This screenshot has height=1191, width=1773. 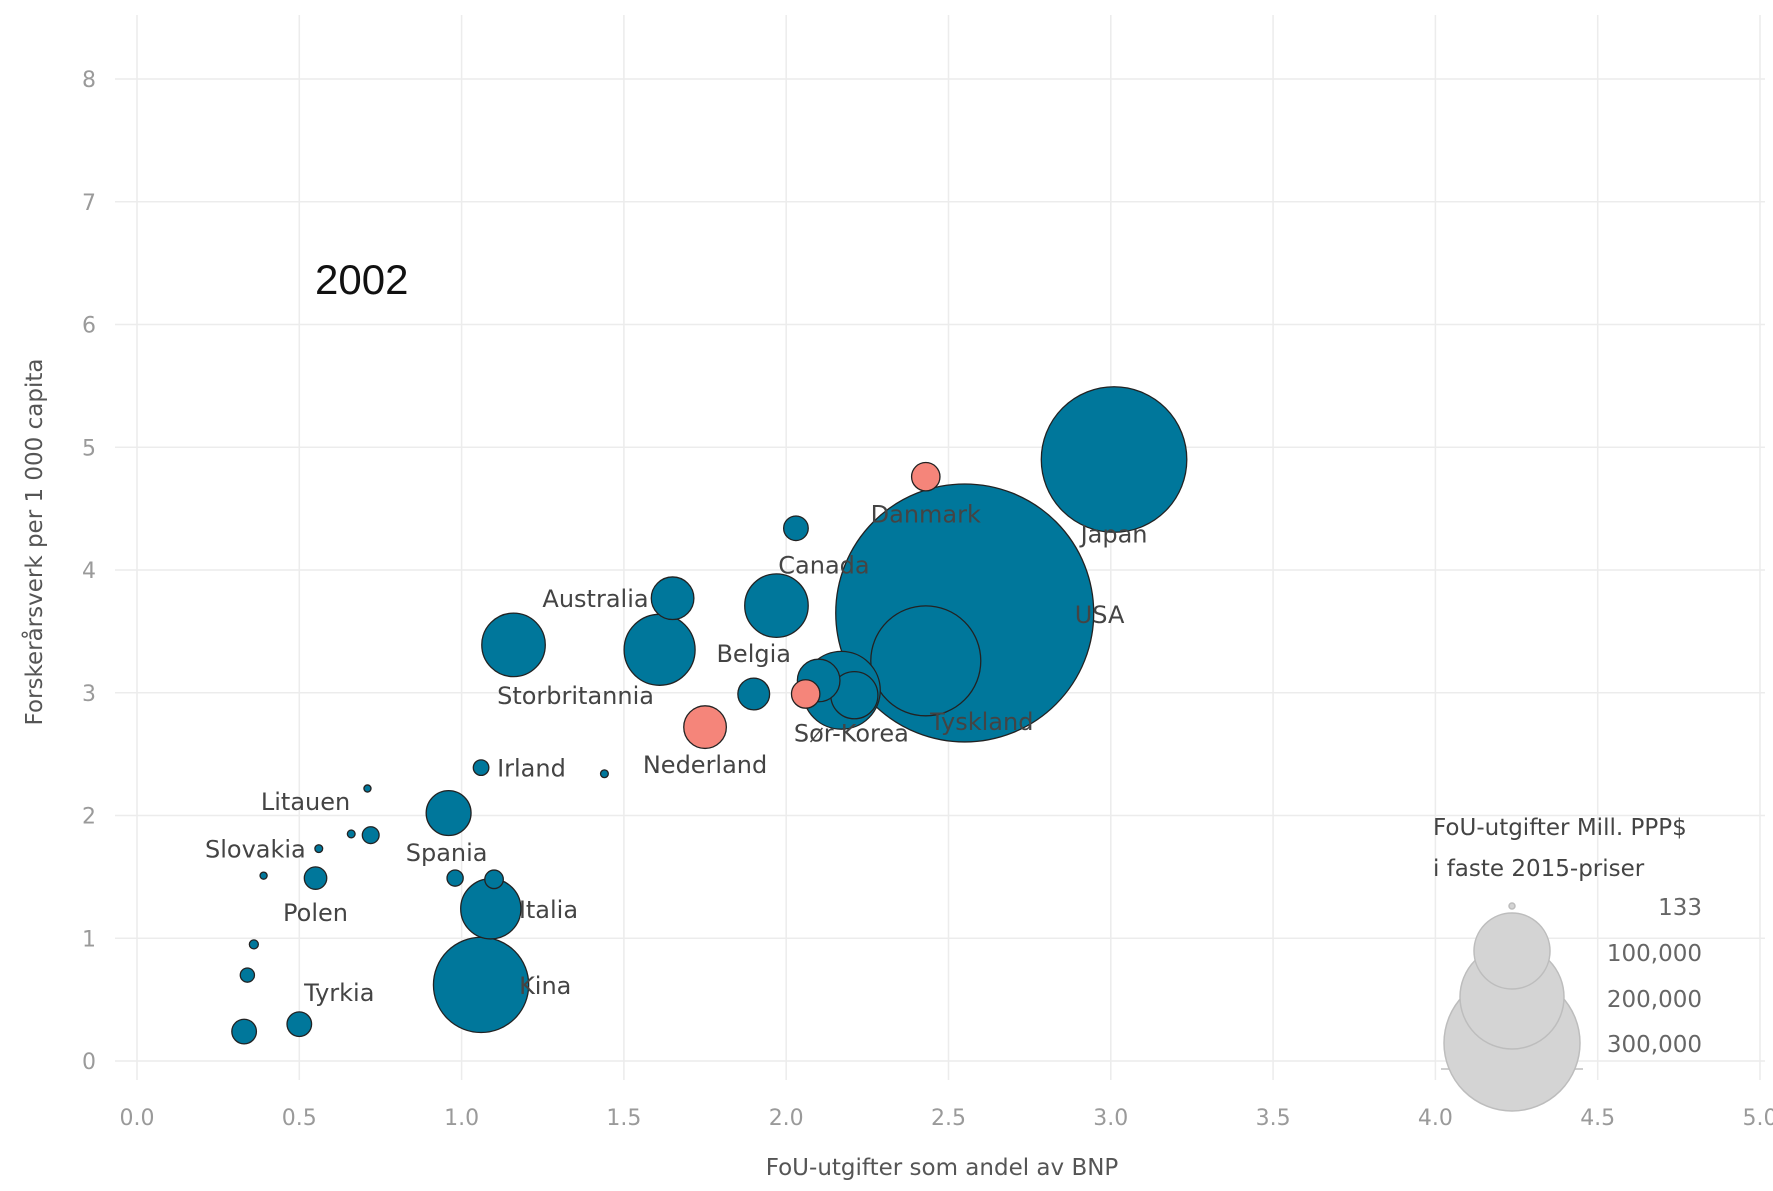 I want to click on point-label-italia: Italia, so click(x=548, y=910).